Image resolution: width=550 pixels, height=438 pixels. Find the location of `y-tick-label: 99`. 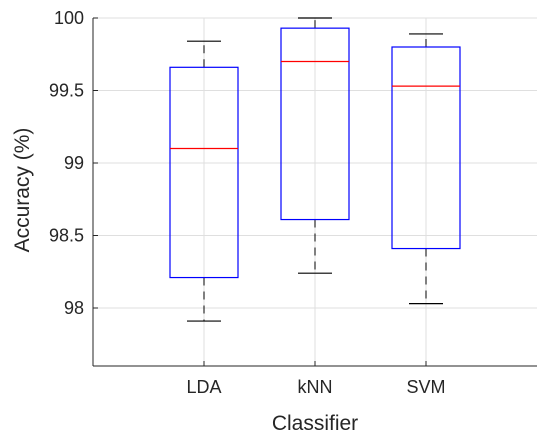

y-tick-label: 99 is located at coordinates (74, 163).